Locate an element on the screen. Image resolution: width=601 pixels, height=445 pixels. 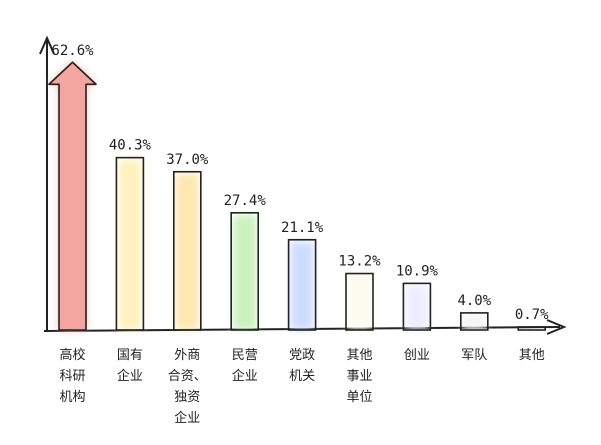
category-label: 军队 is located at coordinates (474, 355).